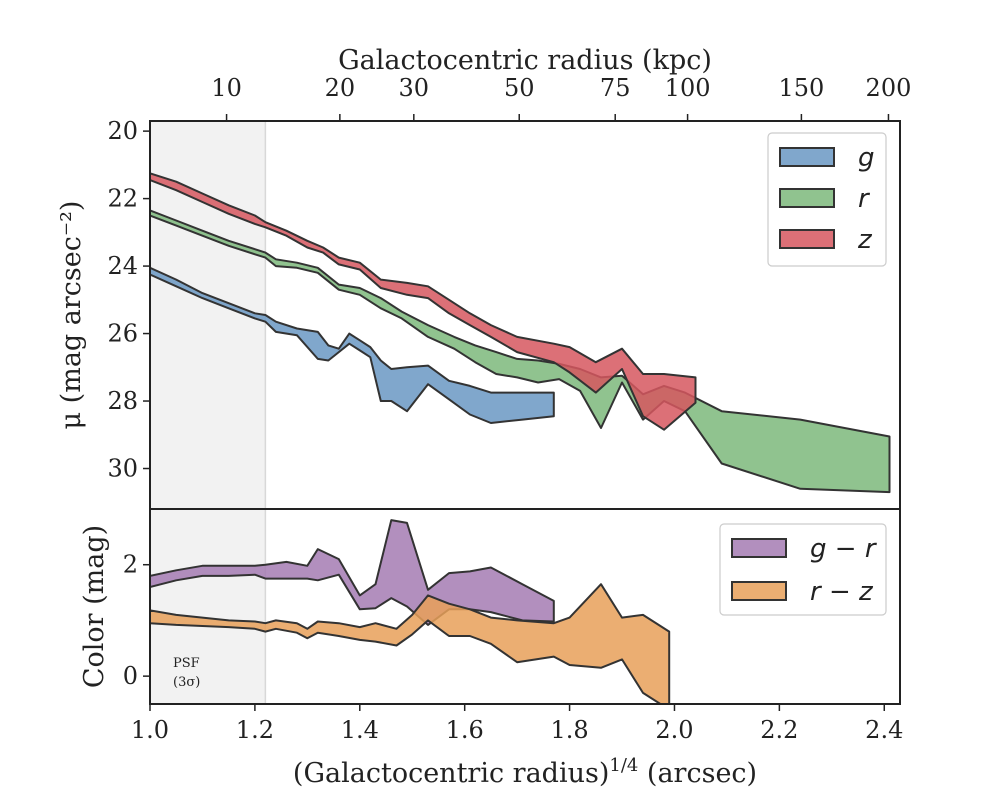  Describe the element at coordinates (842, 592) in the screenshot. I see `bottom-legend-label-1: r − z` at that location.